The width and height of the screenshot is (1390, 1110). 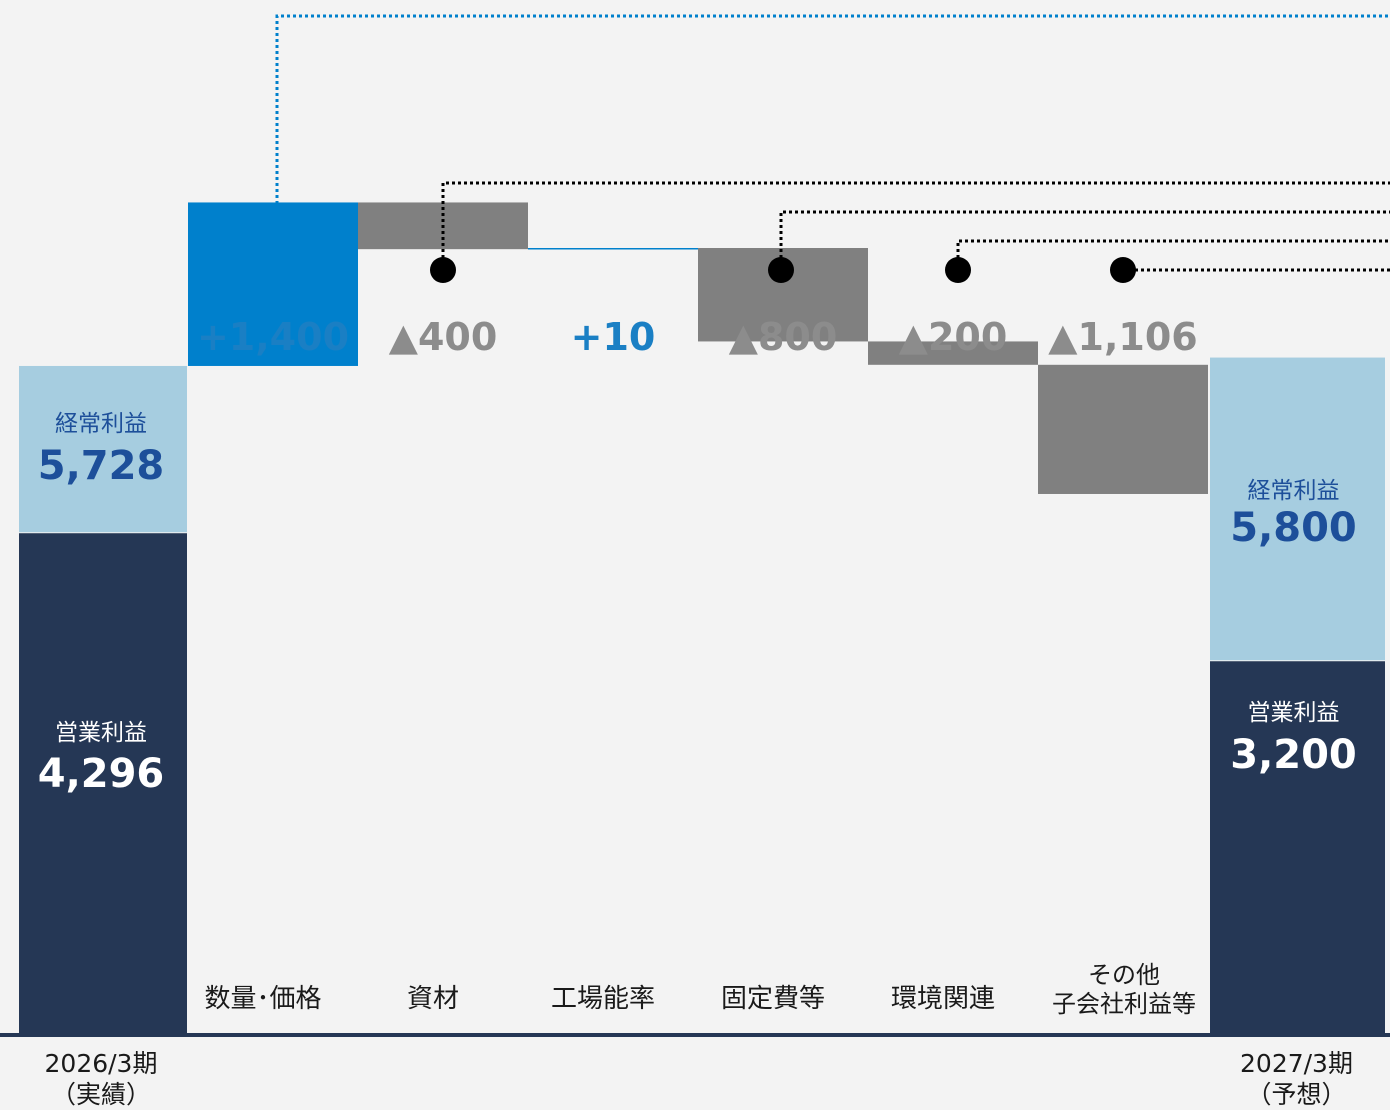 I want to click on step-value-label-2: ▲400, so click(x=443, y=337).